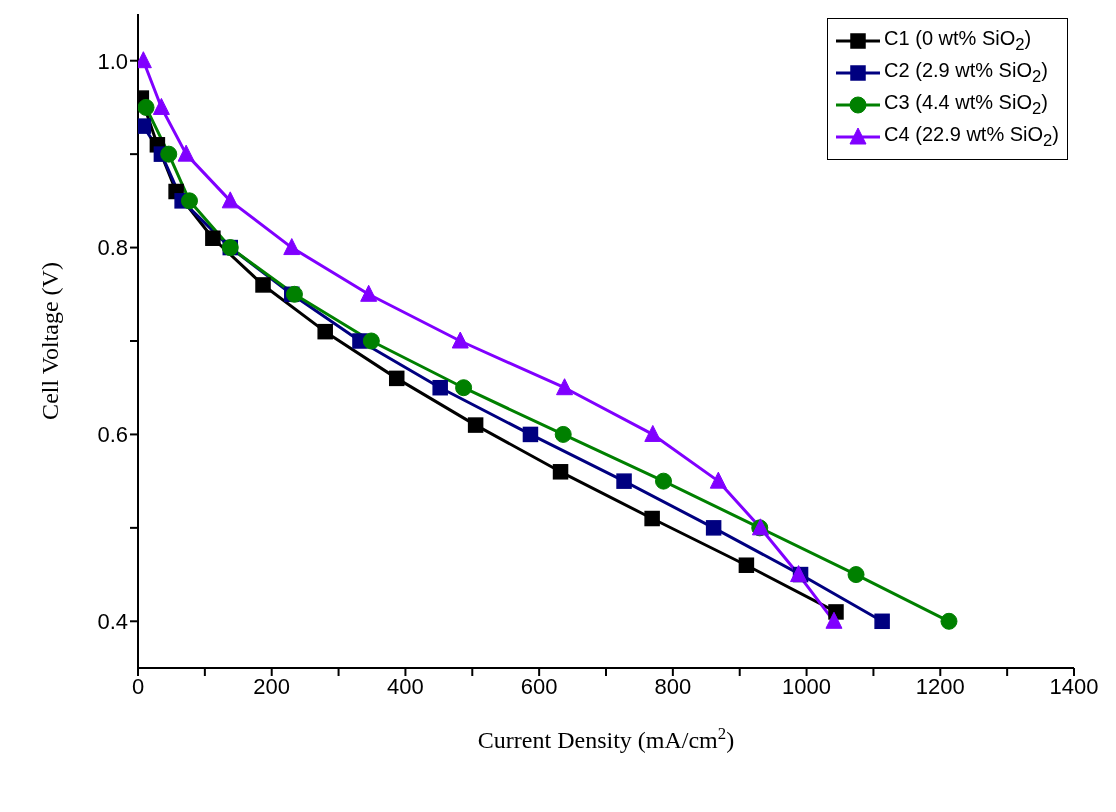  What do you see at coordinates (112, 435) in the screenshot?
I see `y-tick-label: 0.6` at bounding box center [112, 435].